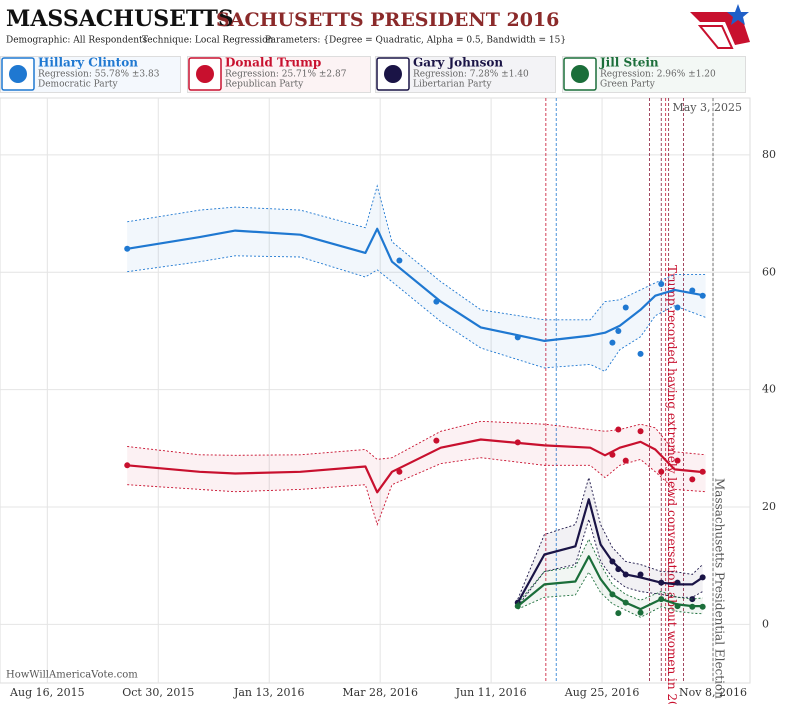 The image size is (789, 704). What do you see at coordinates (713, 692) in the screenshot?
I see `x-tick-label: Nov 8, 2016` at bounding box center [713, 692].